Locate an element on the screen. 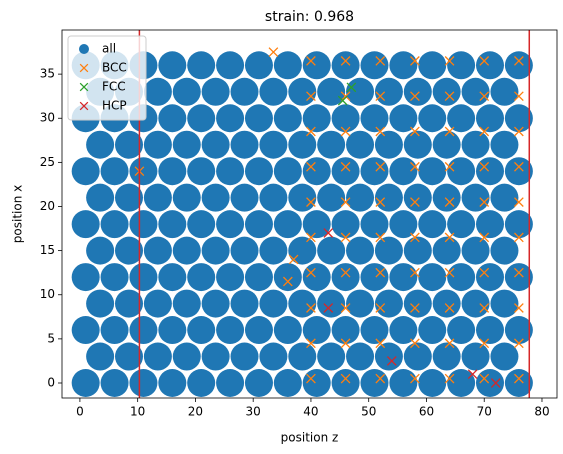 This screenshot has width=563, height=454. series is located at coordinates (412, 308).